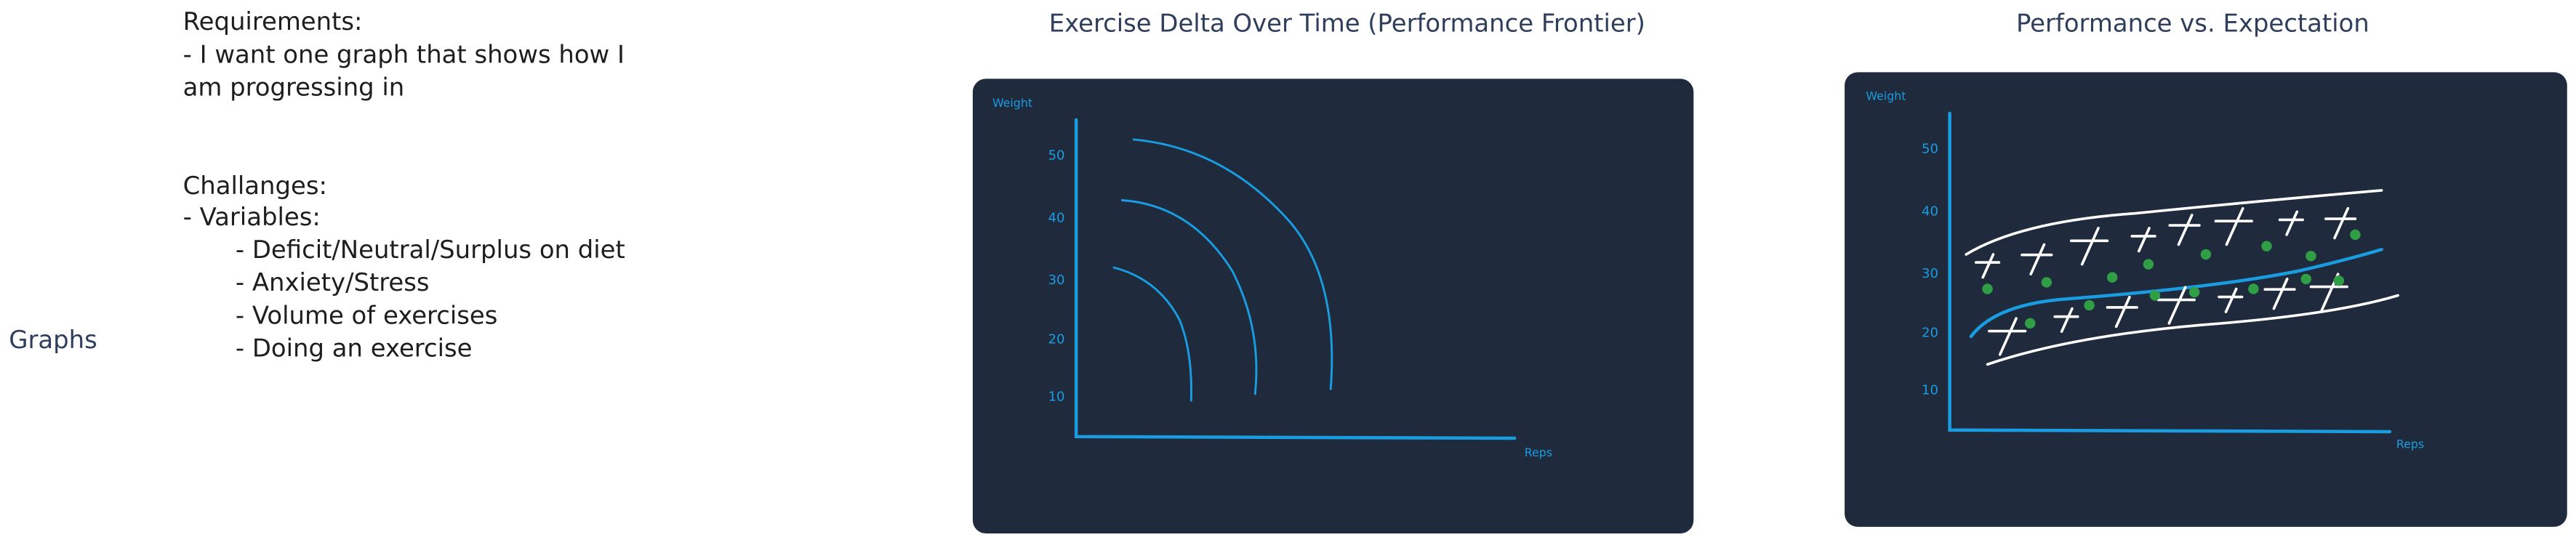 The image size is (2576, 540). I want to click on lower-bound, so click(2192, 330).